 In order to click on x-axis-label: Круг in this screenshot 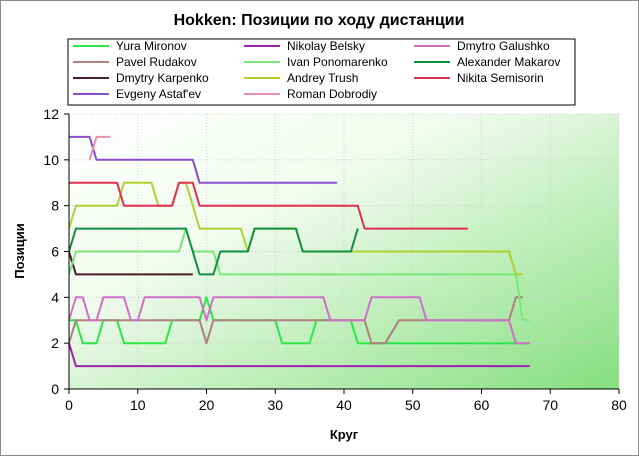, I will do `click(344, 434)`.